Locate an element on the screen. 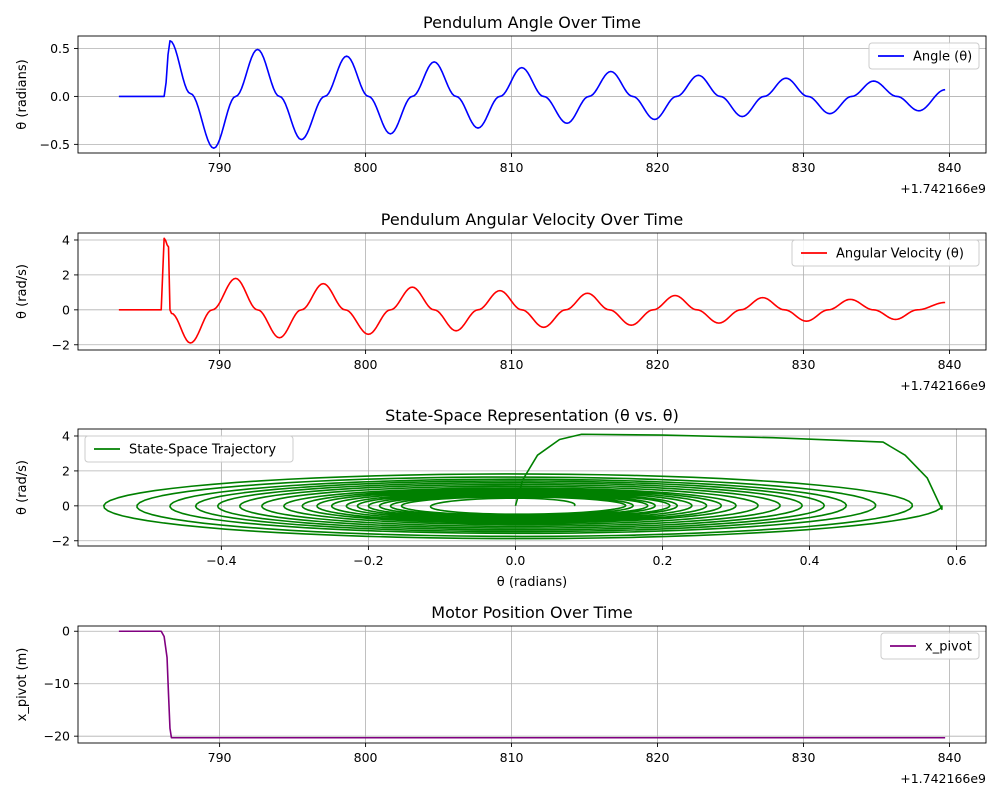  x-tick-label: 0.4 is located at coordinates (810, 560).